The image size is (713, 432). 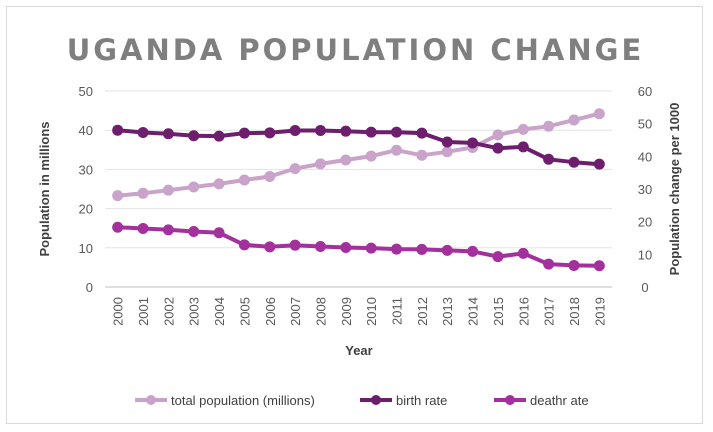 I want to click on x-tick-label: 2009, so click(x=346, y=311).